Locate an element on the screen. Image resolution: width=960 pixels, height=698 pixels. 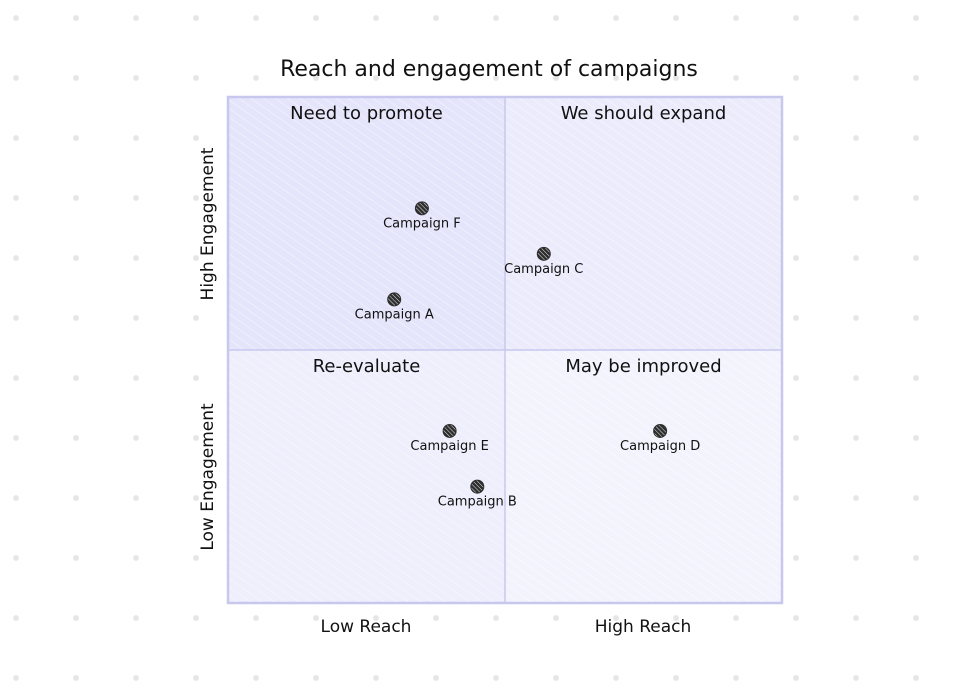
data-point-label: Campaign B is located at coordinates (477, 502).